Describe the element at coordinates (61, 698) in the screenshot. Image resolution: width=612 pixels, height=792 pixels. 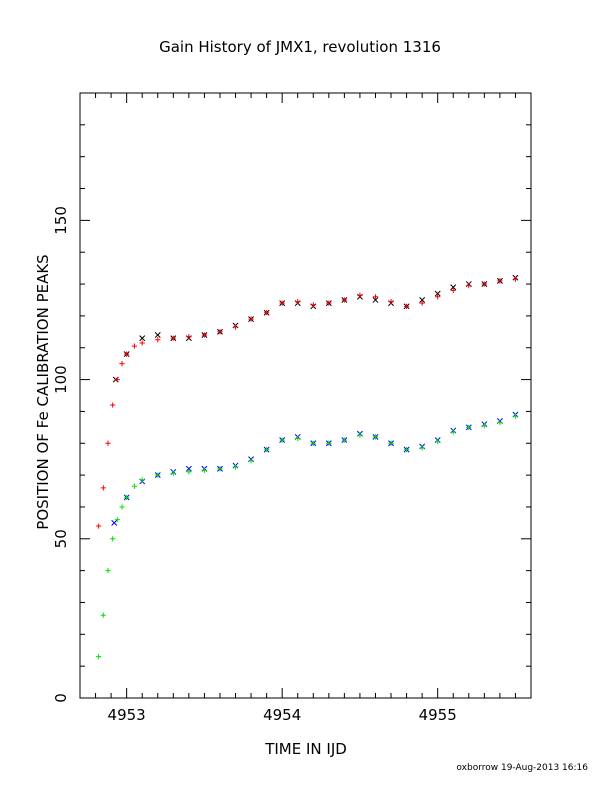
I see `y-tick-label: 0` at that location.